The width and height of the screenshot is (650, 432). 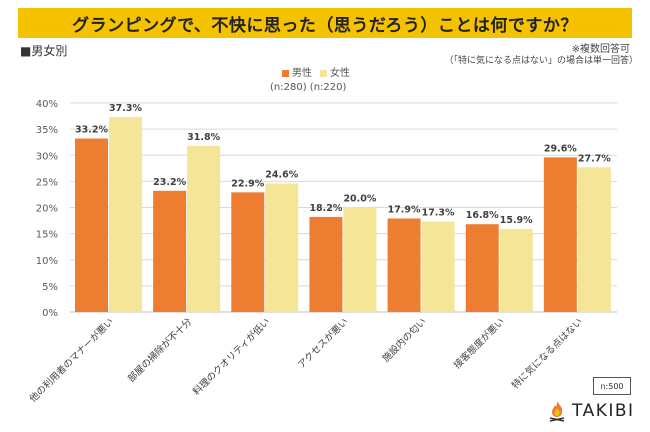 I want to click on data-label: 33.2%, so click(x=91, y=130).